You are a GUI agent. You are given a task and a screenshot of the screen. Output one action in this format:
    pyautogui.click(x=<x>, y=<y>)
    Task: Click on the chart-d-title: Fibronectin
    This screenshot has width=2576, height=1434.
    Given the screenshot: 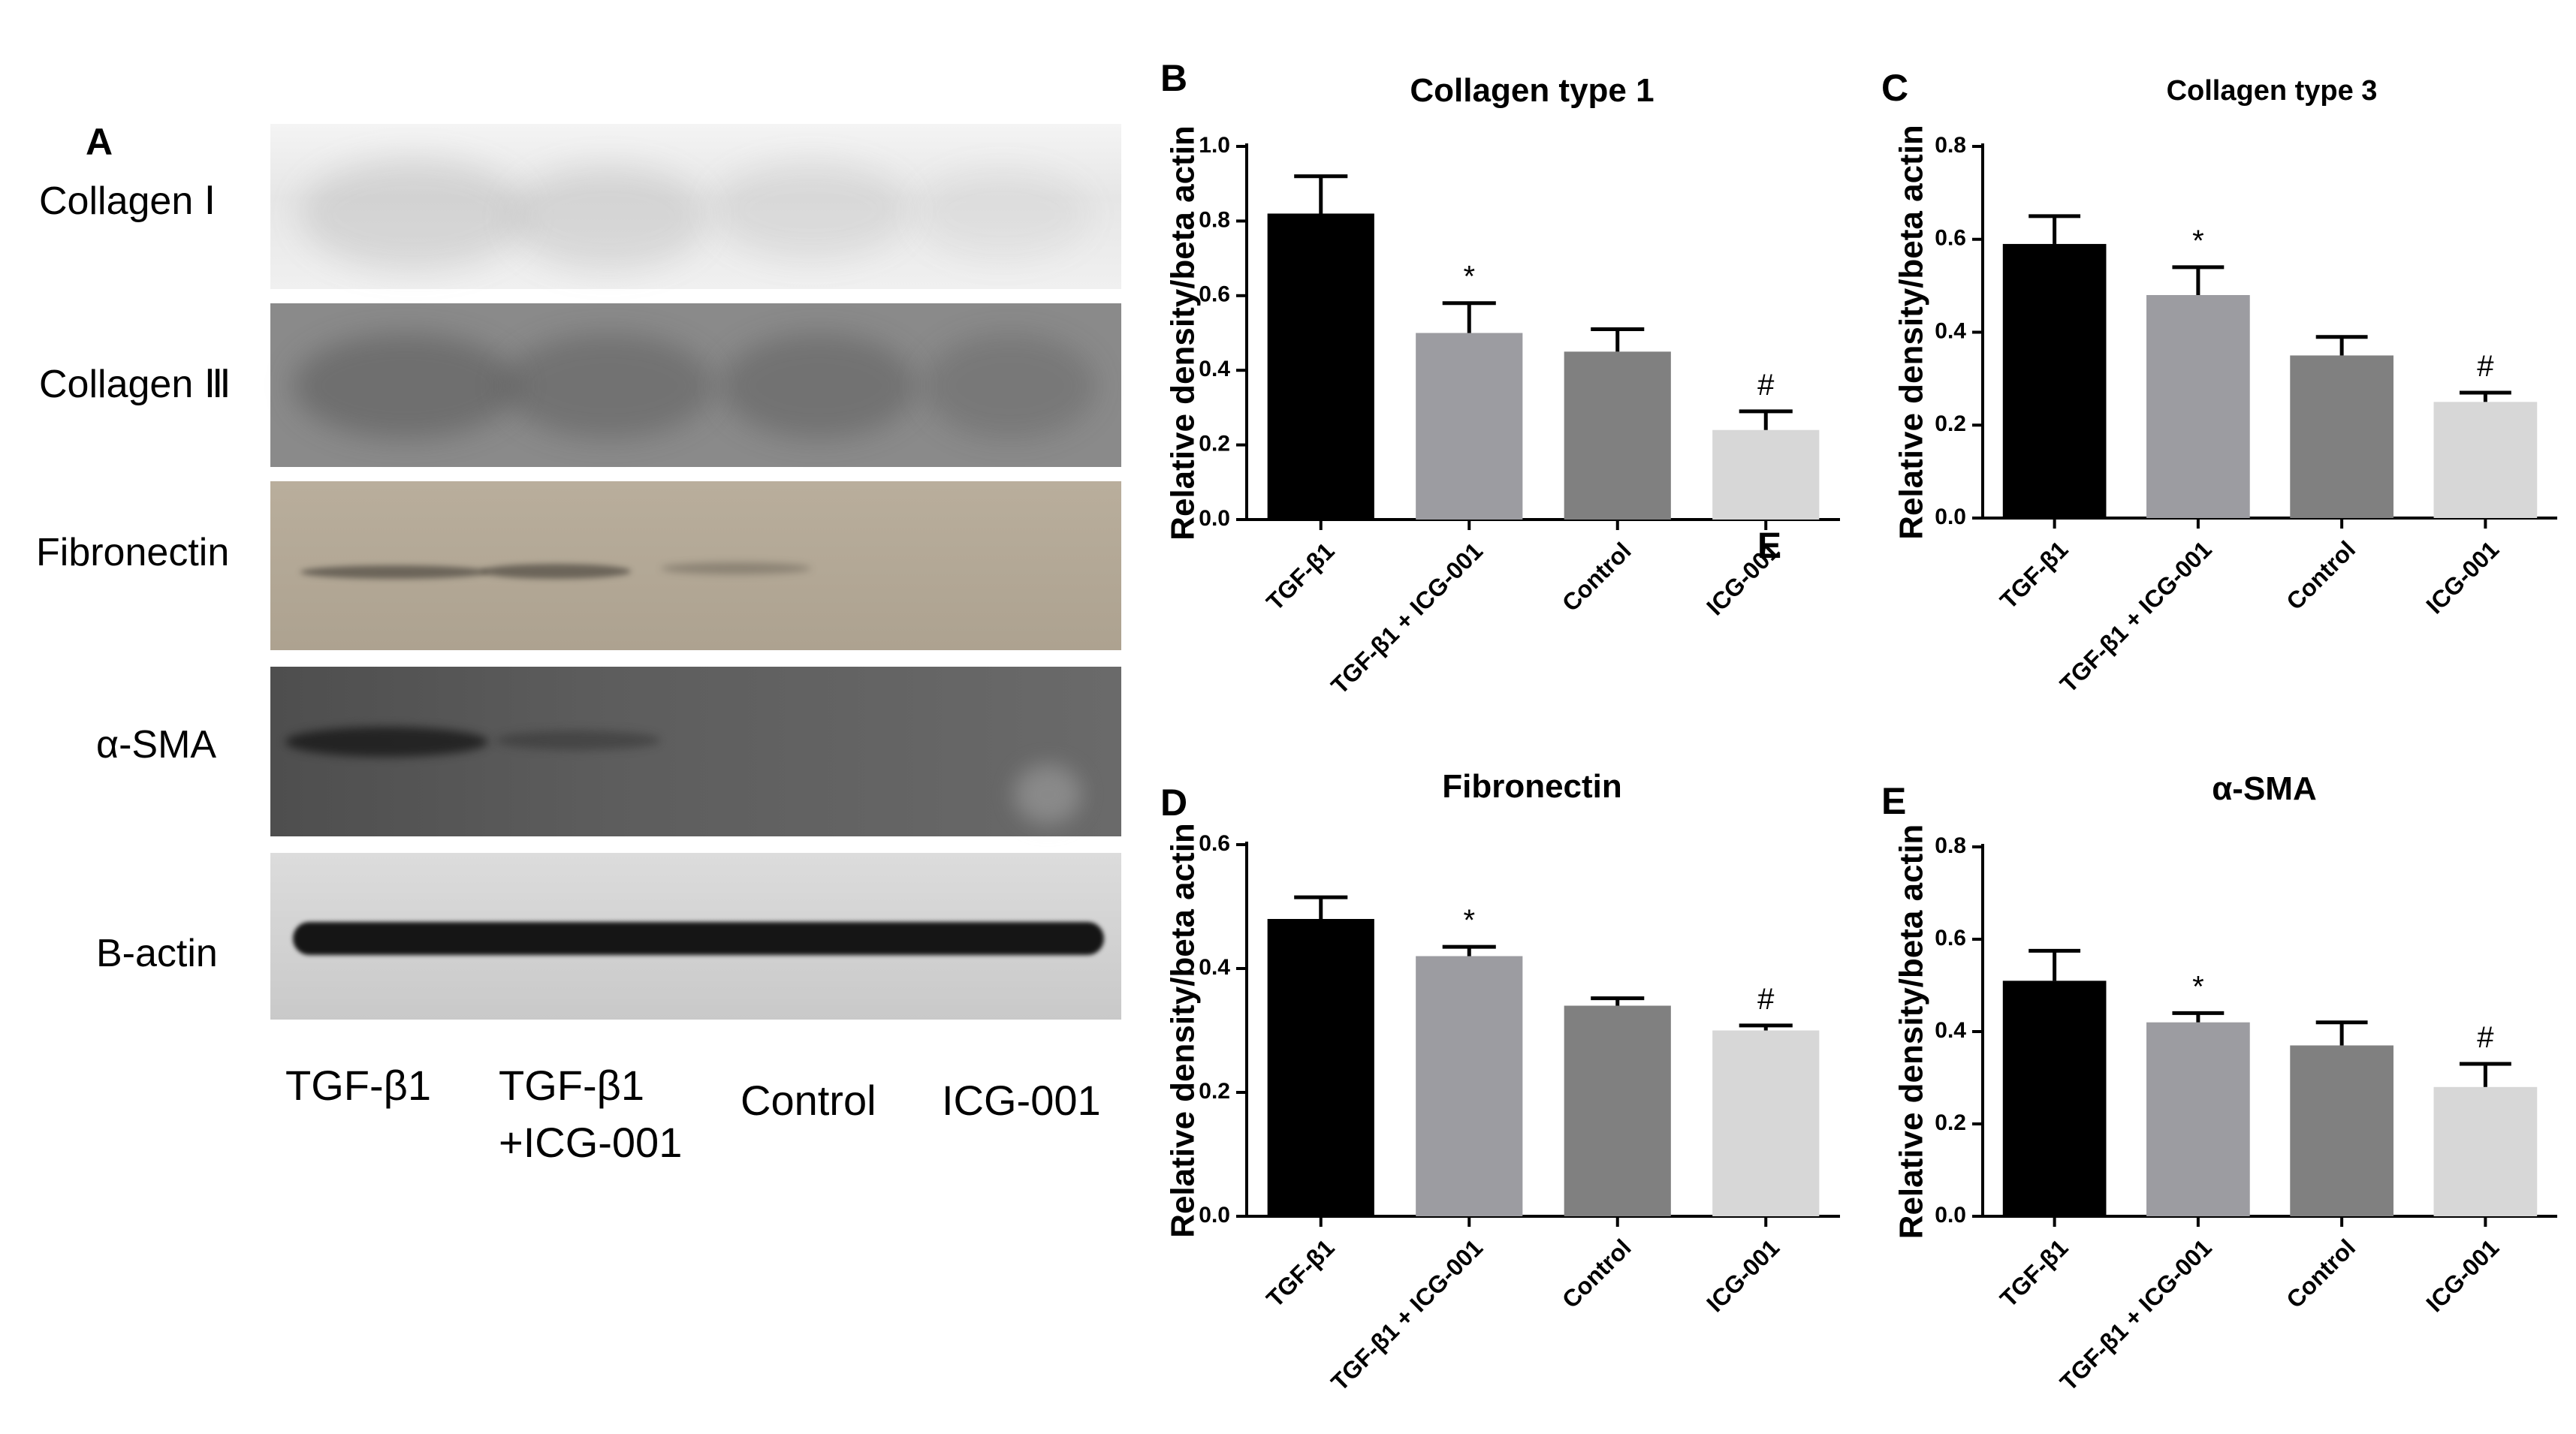 What is the action you would take?
    pyautogui.click(x=1532, y=787)
    